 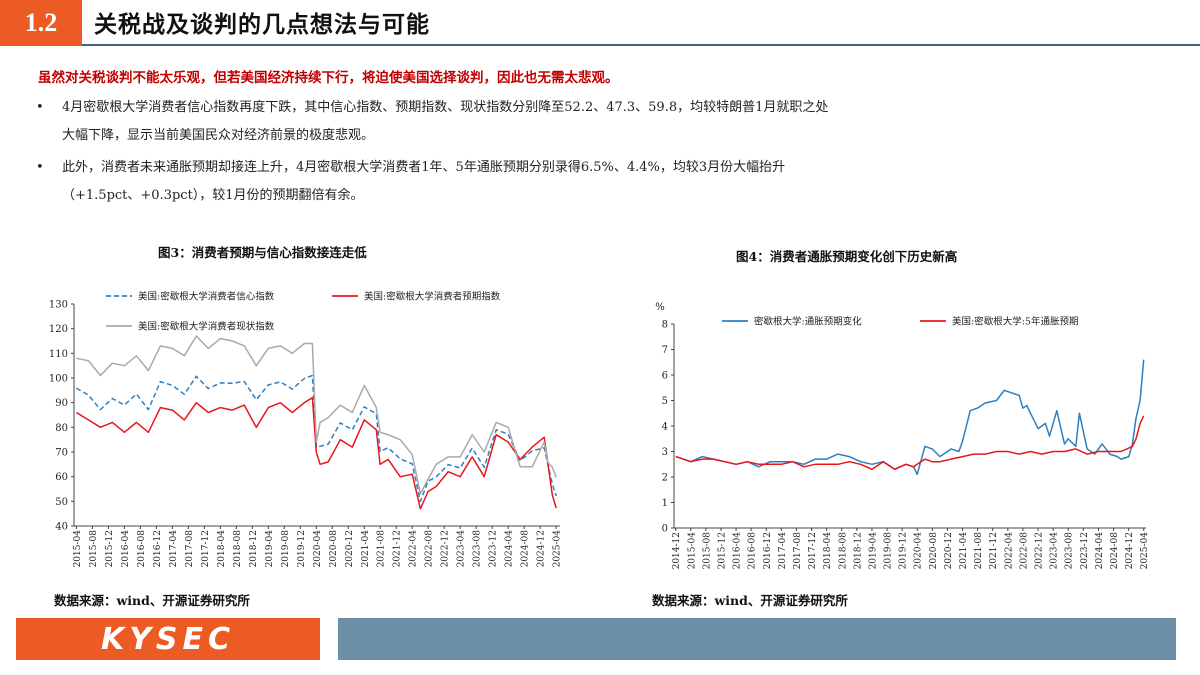 What do you see at coordinates (61, 428) in the screenshot?
I see `y-tick-label: 80` at bounding box center [61, 428].